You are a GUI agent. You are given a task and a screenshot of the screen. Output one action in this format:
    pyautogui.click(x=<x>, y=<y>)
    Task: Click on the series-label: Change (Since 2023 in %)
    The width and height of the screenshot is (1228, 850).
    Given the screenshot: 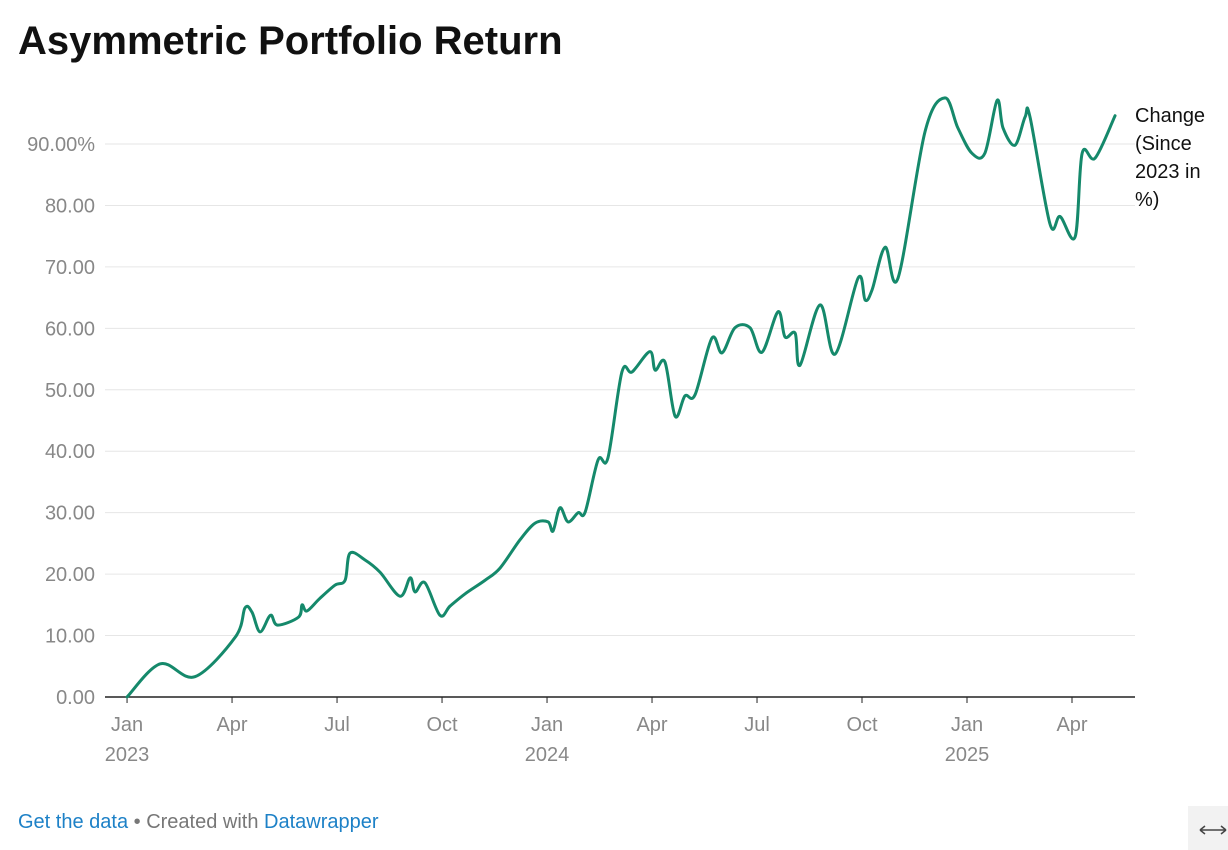 What is the action you would take?
    pyautogui.click(x=1170, y=158)
    